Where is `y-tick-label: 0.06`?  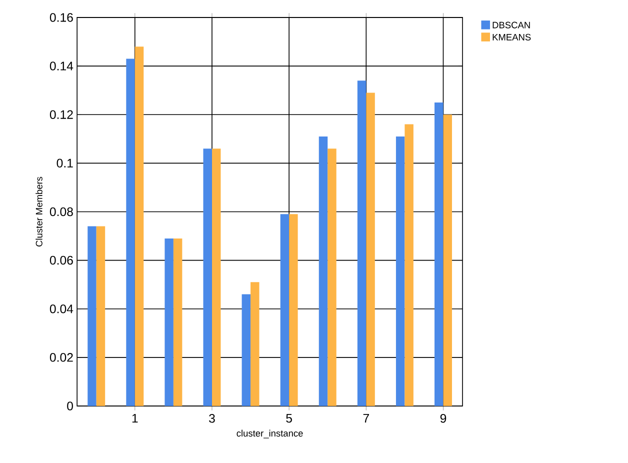 y-tick-label: 0.06 is located at coordinates (61, 260).